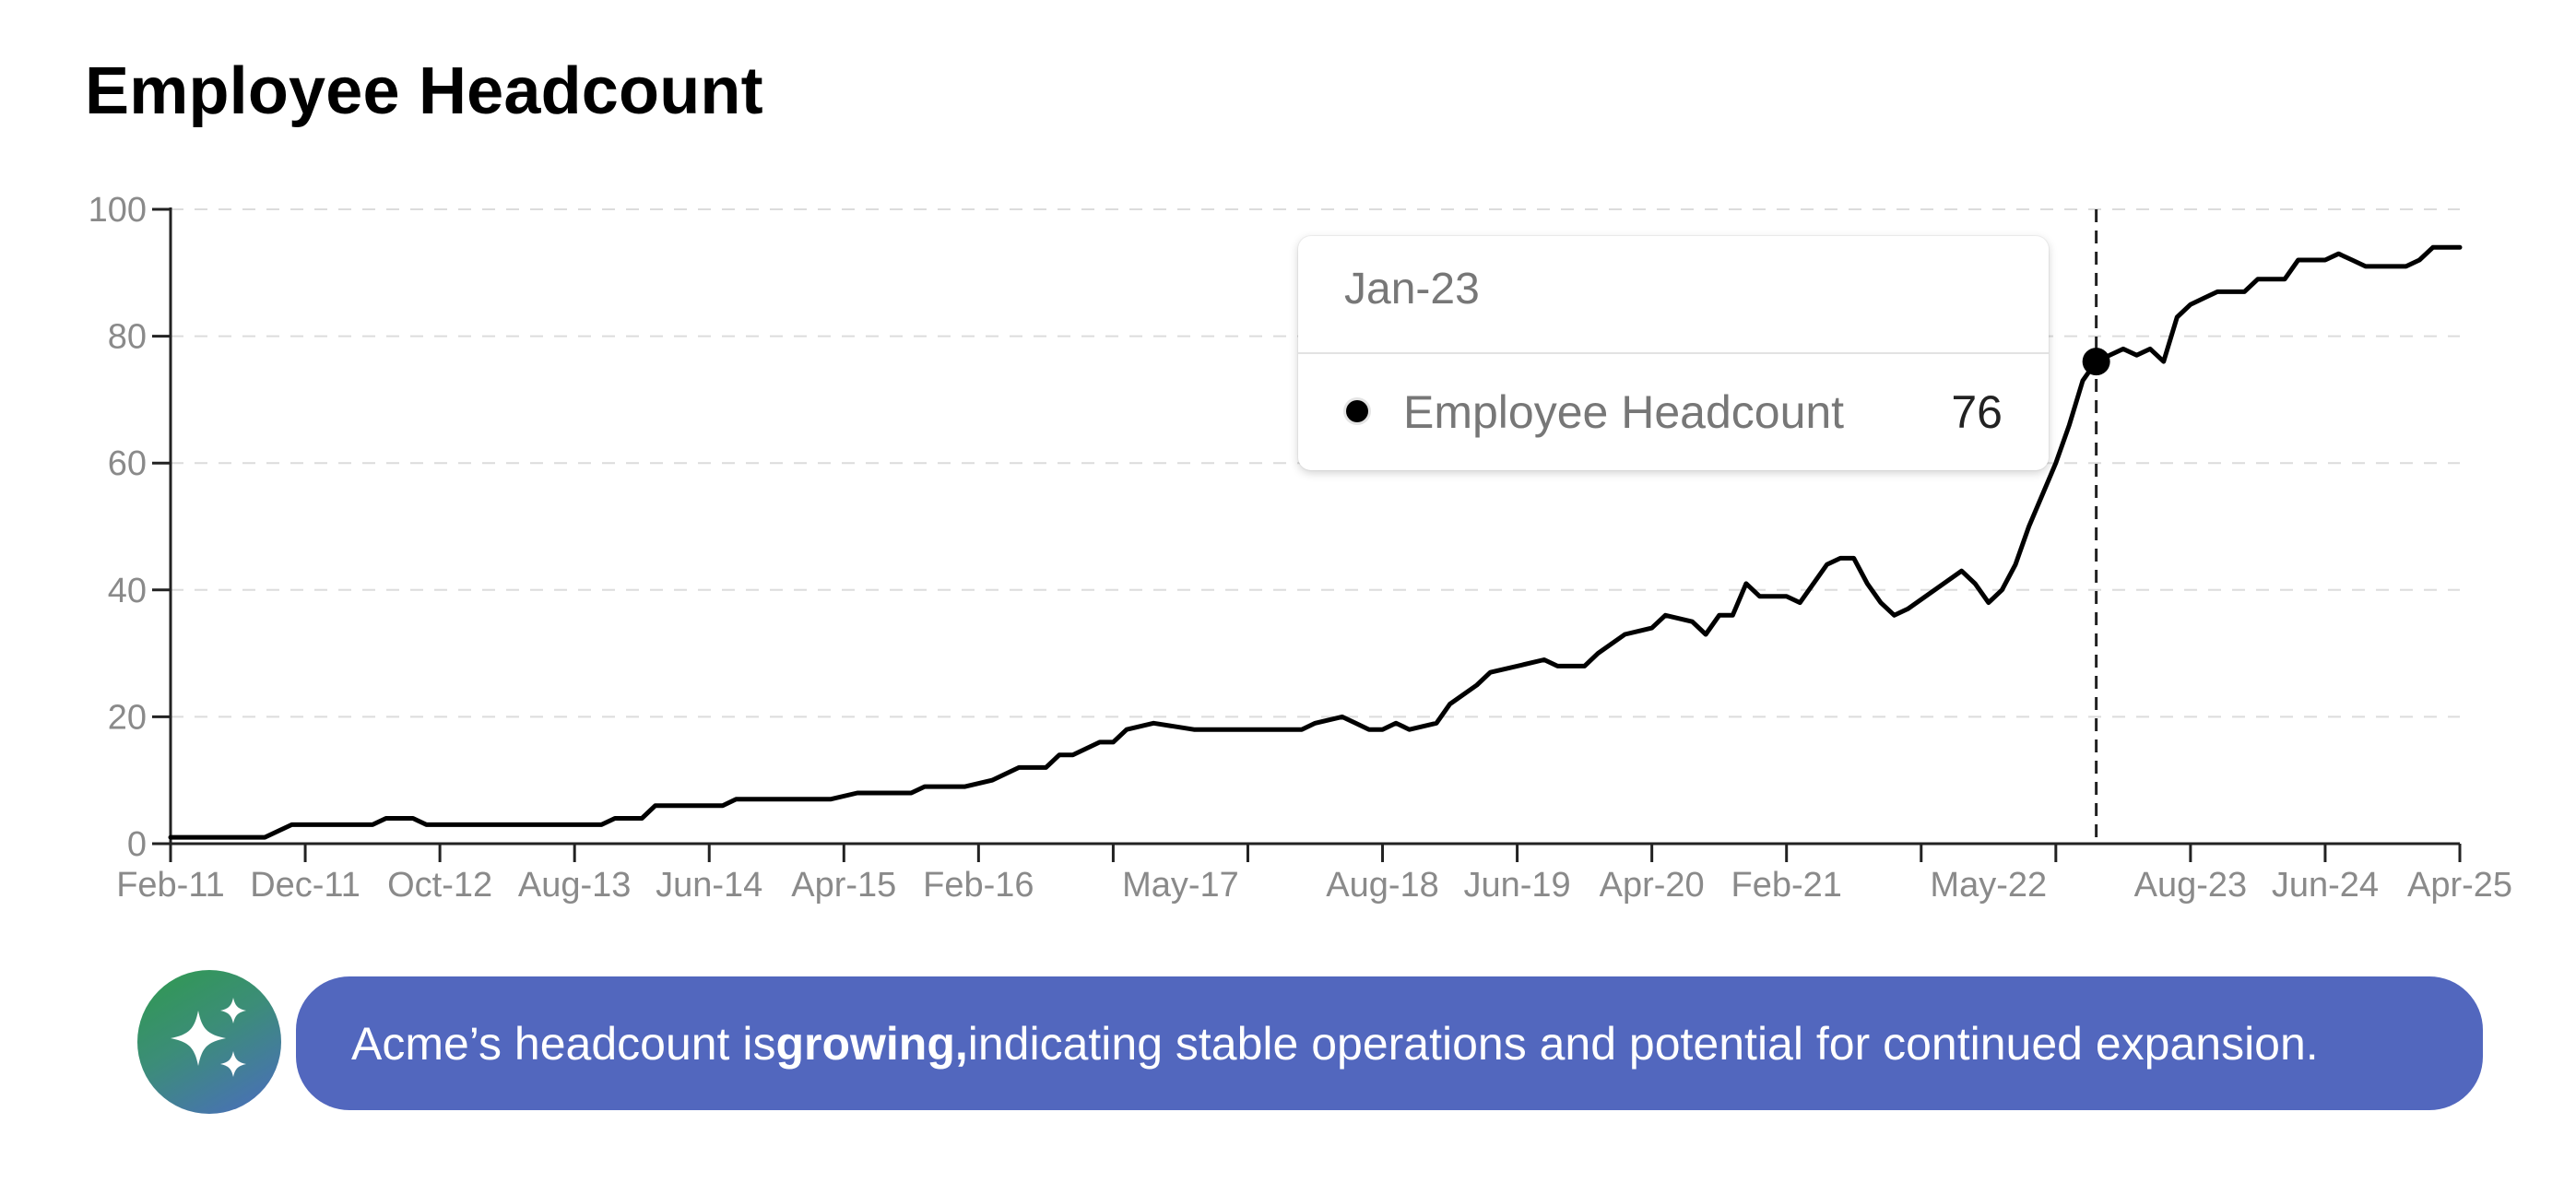 This screenshot has height=1183, width=2576. I want to click on x-tick-label: May-17, so click(1180, 885).